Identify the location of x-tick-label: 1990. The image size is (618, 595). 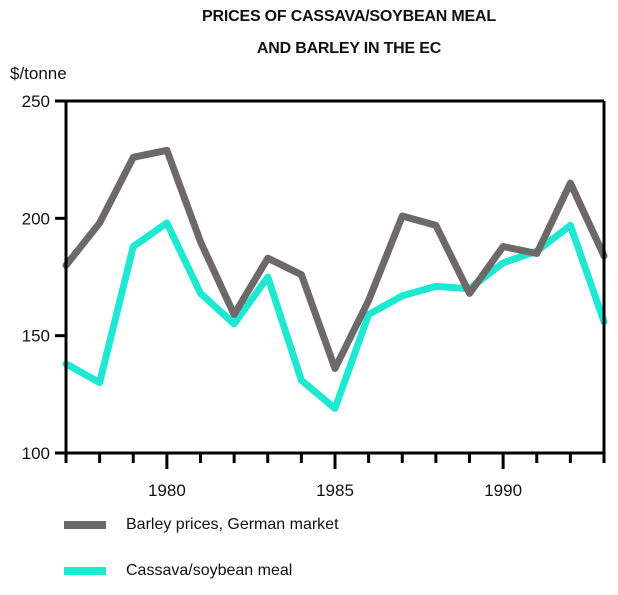
(503, 490).